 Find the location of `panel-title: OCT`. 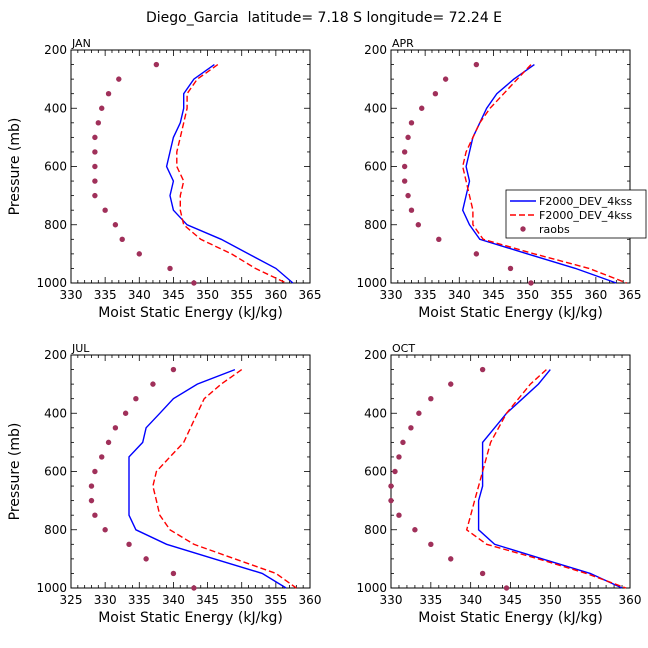

panel-title: OCT is located at coordinates (403, 348).